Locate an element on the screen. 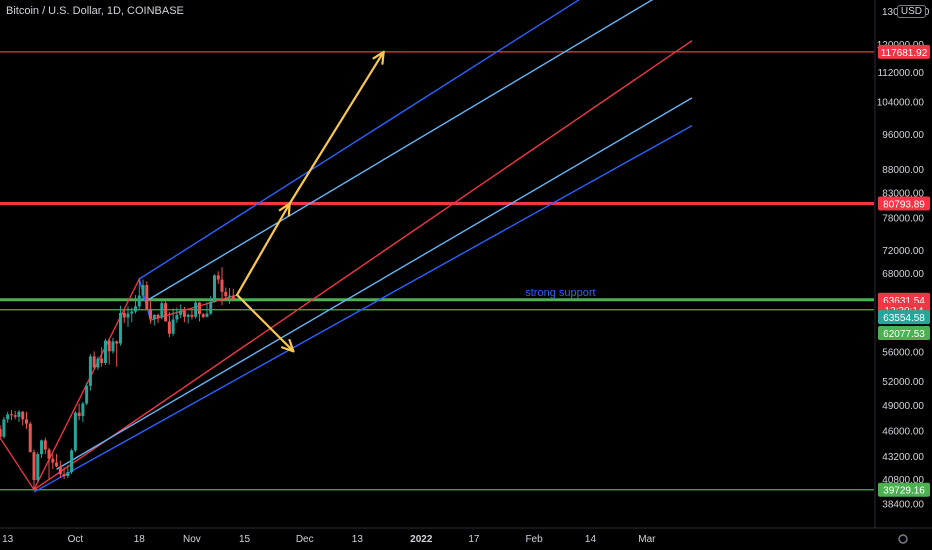  level-price-badge: 39729.16 is located at coordinates (904, 491).